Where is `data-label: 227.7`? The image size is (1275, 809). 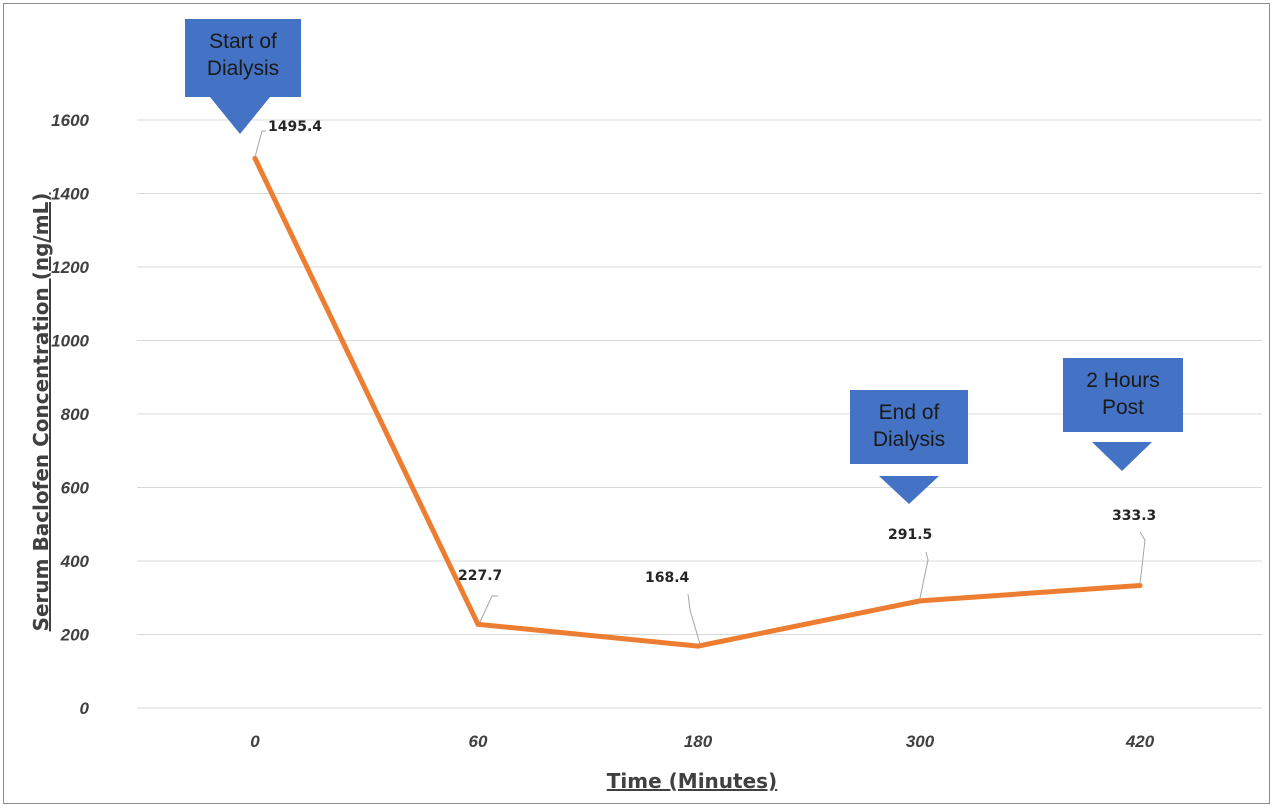
data-label: 227.7 is located at coordinates (480, 576).